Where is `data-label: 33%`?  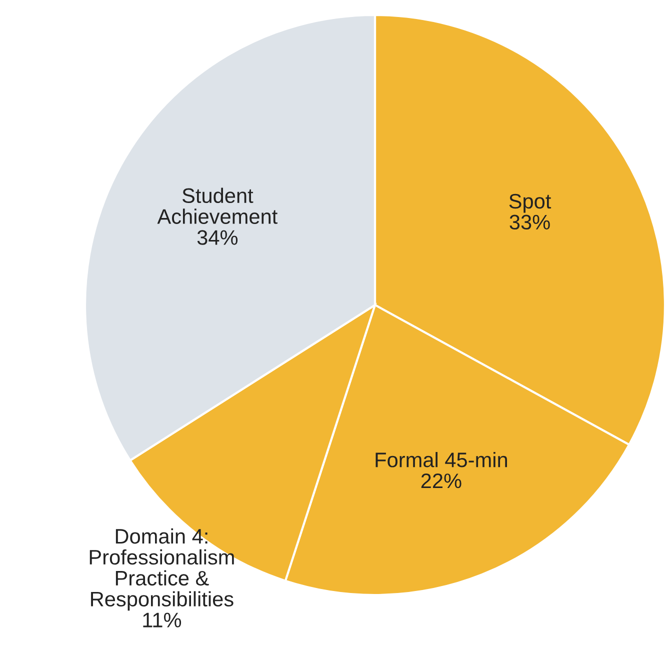 data-label: 33% is located at coordinates (530, 222).